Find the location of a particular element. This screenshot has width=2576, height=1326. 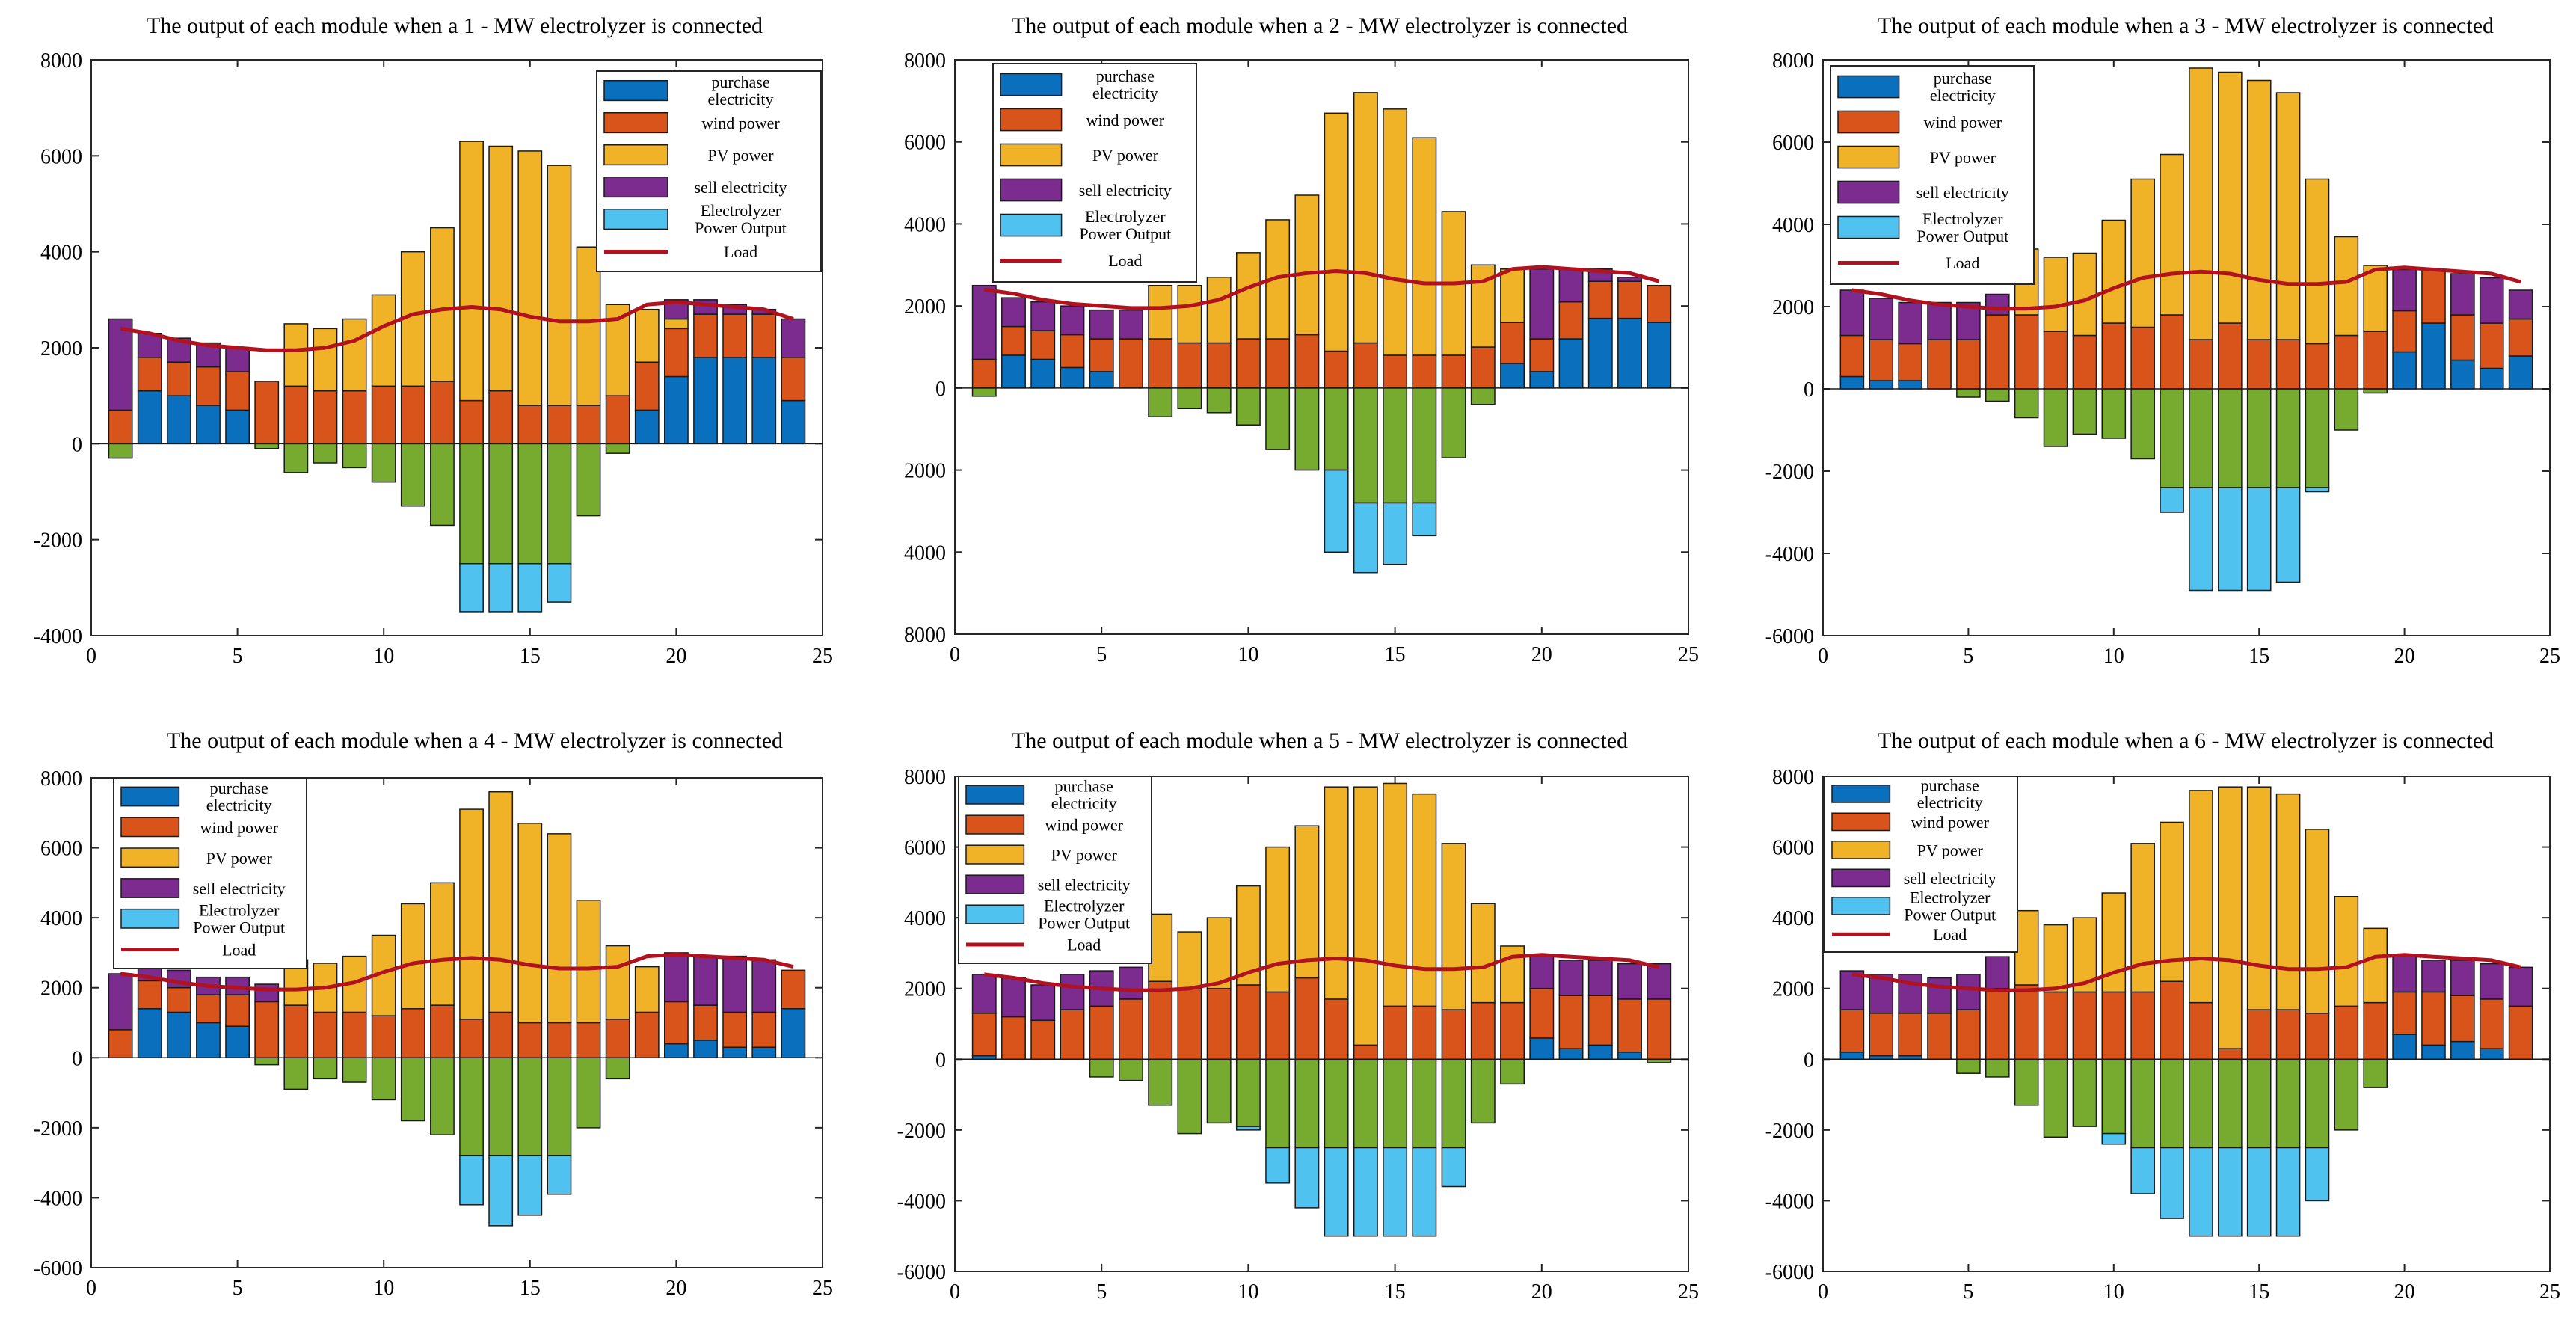

y-tick-label: 0 is located at coordinates (77, 1058).